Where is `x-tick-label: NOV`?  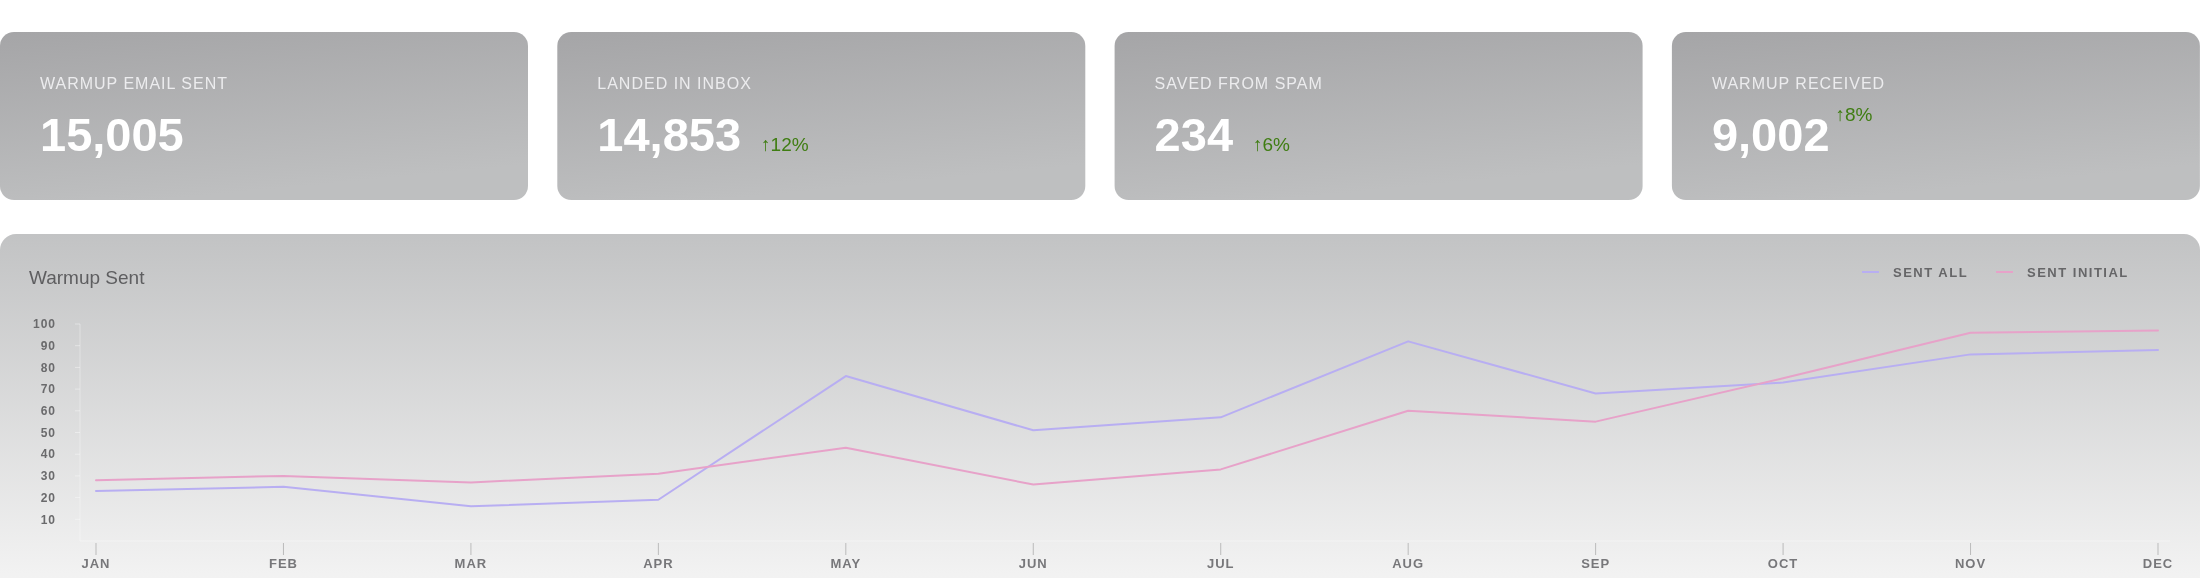 x-tick-label: NOV is located at coordinates (1970, 563).